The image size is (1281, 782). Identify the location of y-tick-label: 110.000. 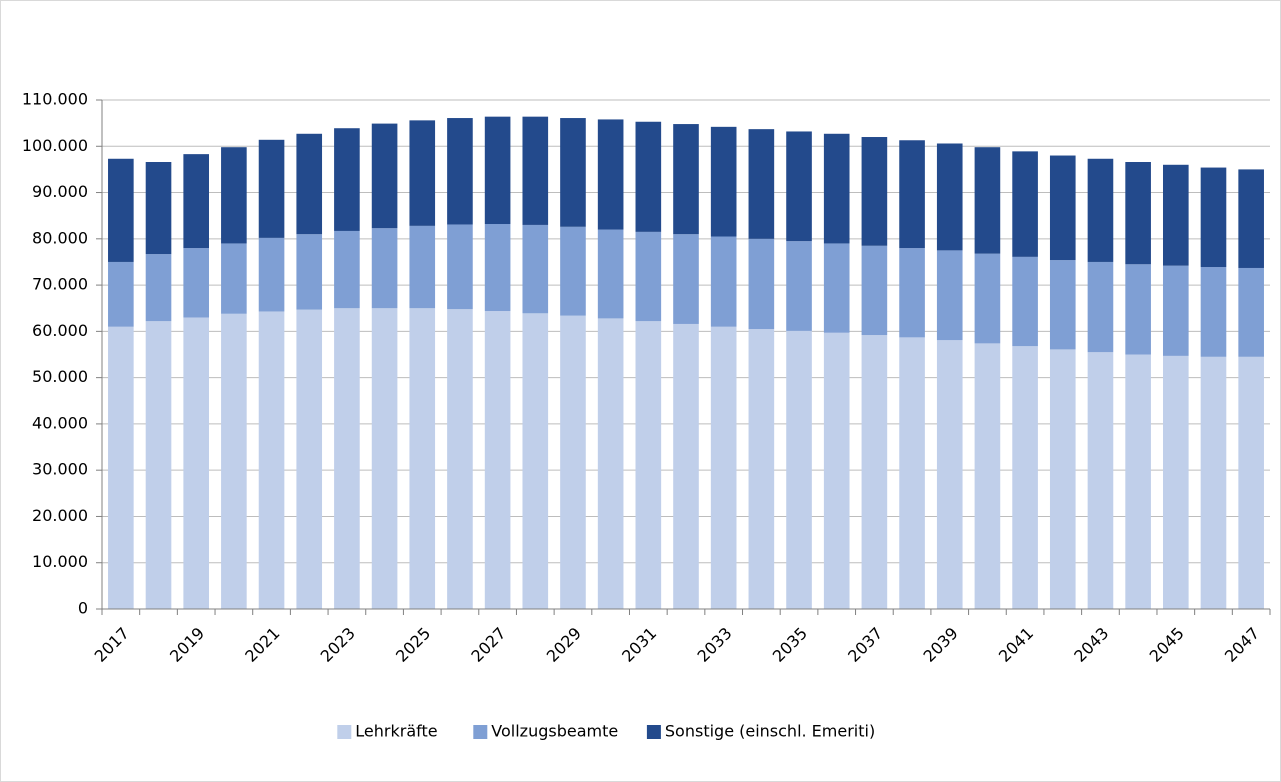
(55, 99).